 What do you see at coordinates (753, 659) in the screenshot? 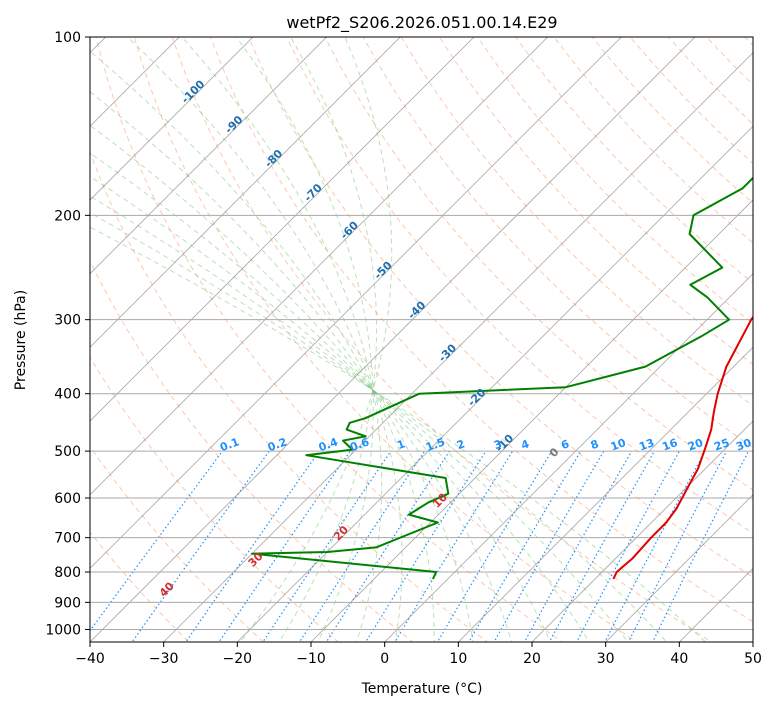
I see `x-tick-label: 50` at bounding box center [753, 659].